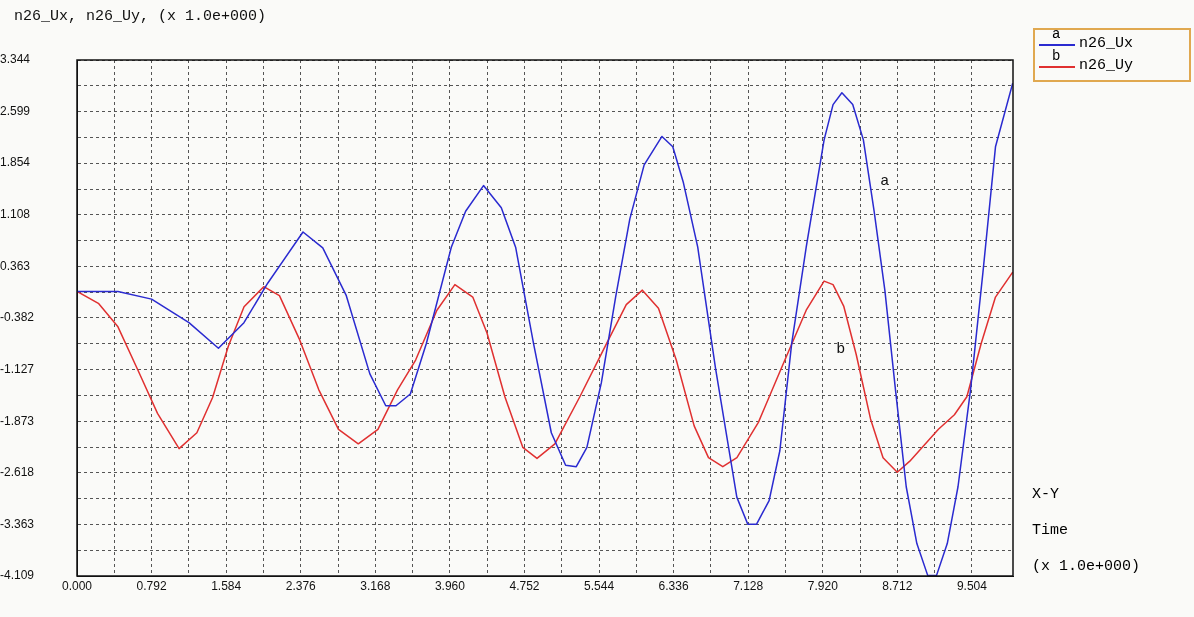 This screenshot has width=1194, height=617. I want to click on y-tick-label: 1.854, so click(15, 162).